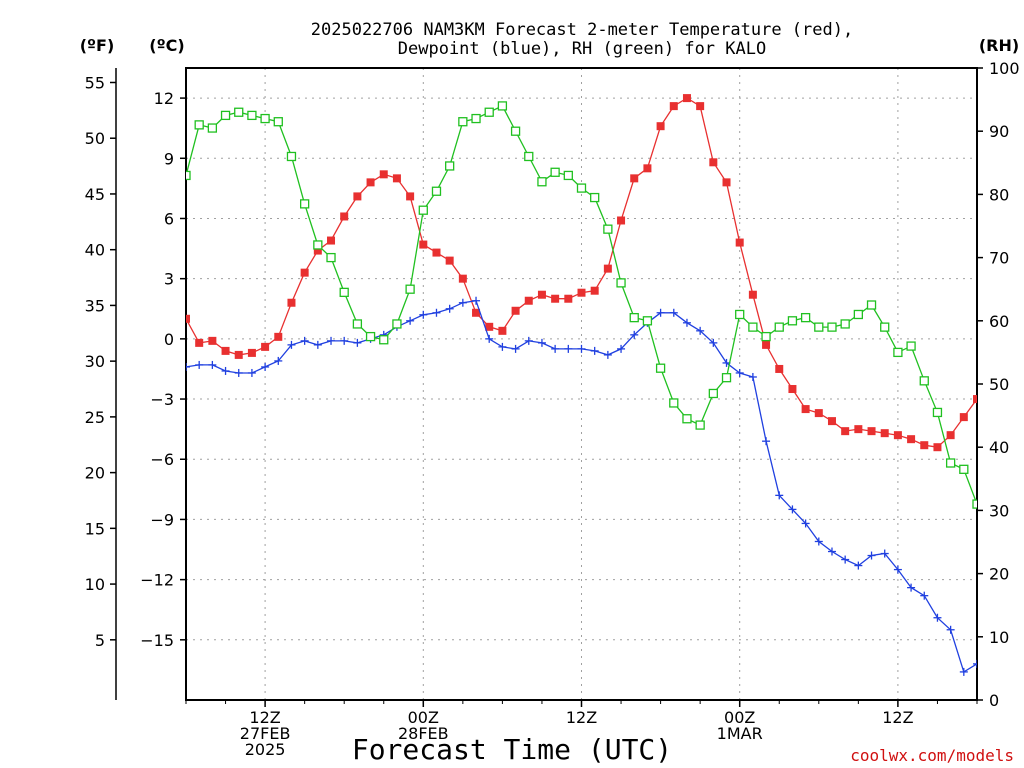  I want to click on c-tick-label: 3, so click(169, 279).